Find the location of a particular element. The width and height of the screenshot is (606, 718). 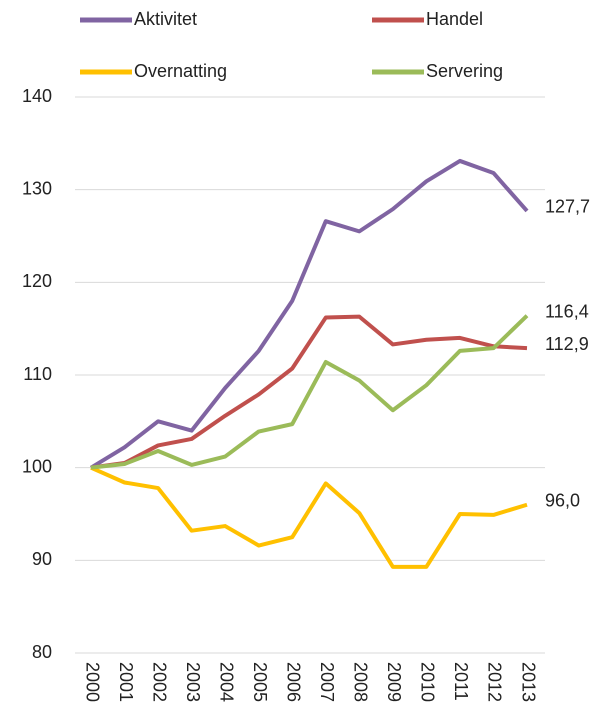

x-tick-label: 2007 is located at coordinates (327, 682).